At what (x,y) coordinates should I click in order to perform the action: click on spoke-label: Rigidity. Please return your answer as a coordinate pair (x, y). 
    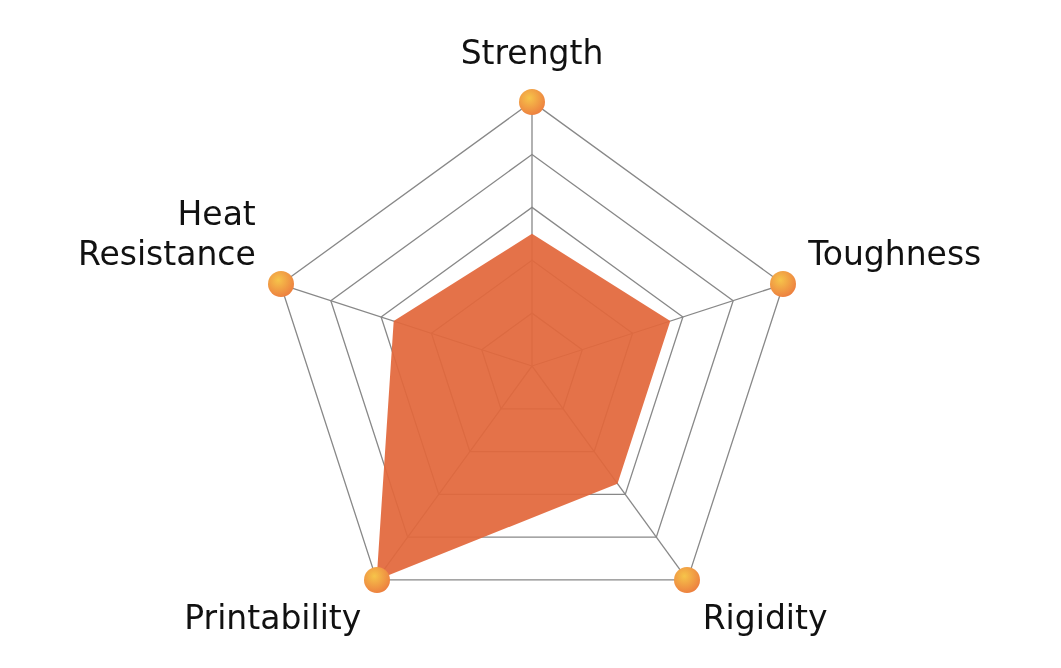
    Looking at the image, I should click on (765, 618).